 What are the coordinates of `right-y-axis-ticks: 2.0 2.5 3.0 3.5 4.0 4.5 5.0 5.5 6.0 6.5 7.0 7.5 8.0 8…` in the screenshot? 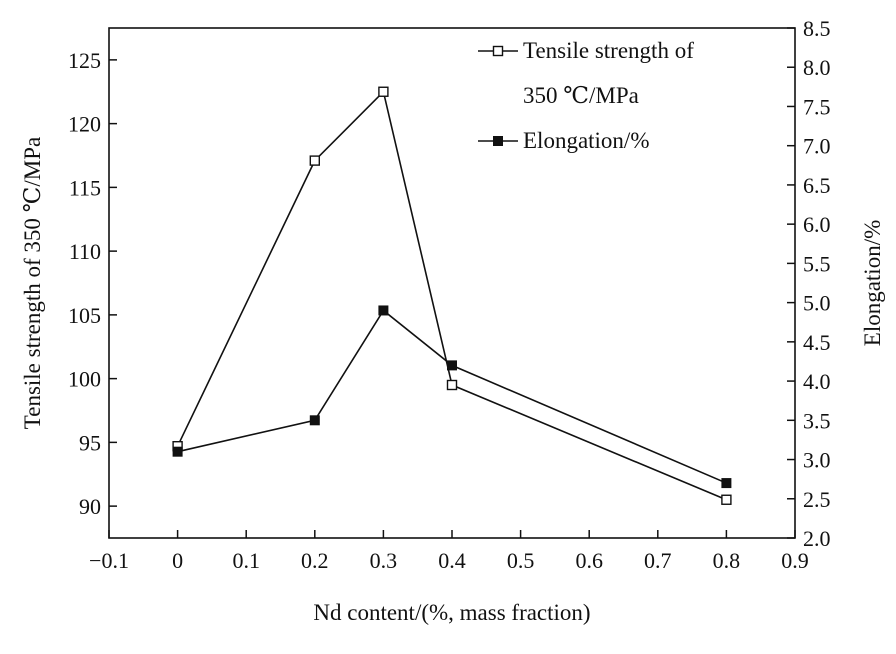 It's located at (809, 283).